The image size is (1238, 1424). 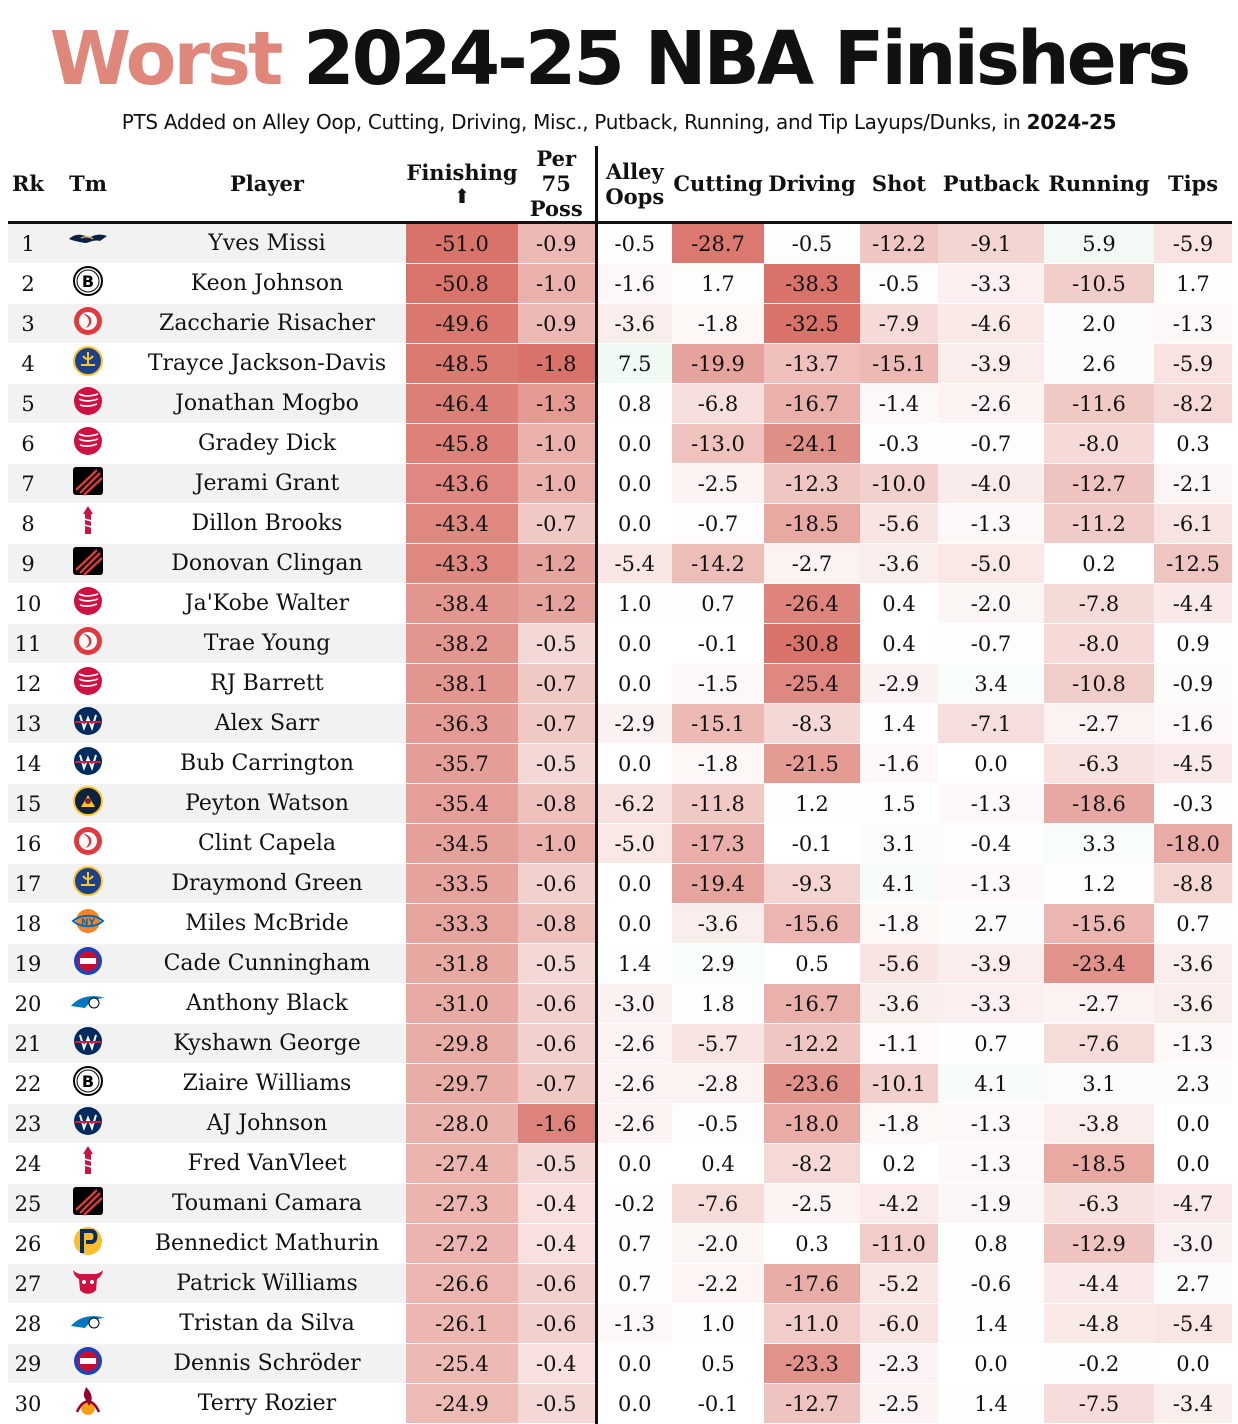 I want to click on knicks-logo-icon: NY, so click(x=88, y=923).